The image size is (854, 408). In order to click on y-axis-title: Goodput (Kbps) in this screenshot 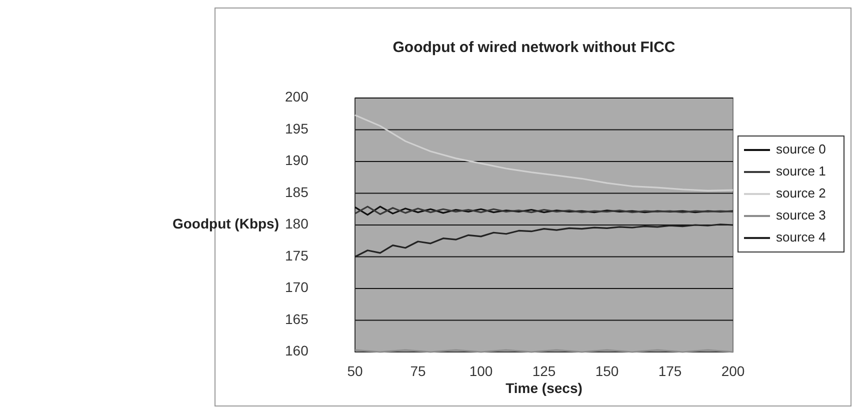, I will do `click(225, 224)`.